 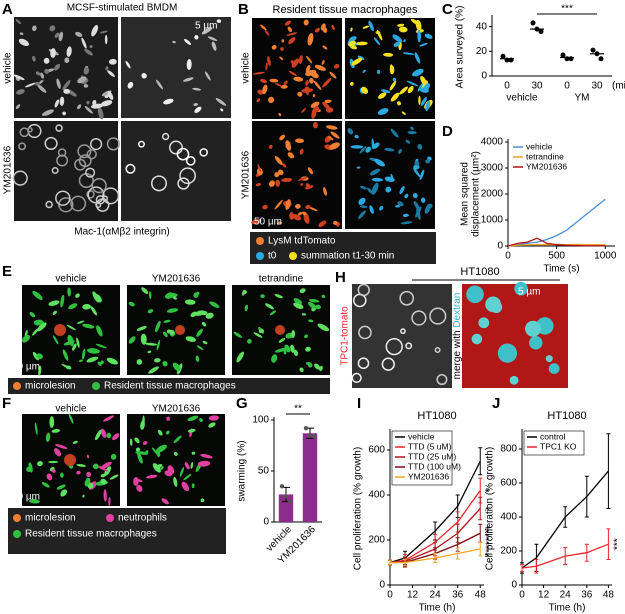 I want to click on x-tick-label: 30, so click(x=597, y=86).